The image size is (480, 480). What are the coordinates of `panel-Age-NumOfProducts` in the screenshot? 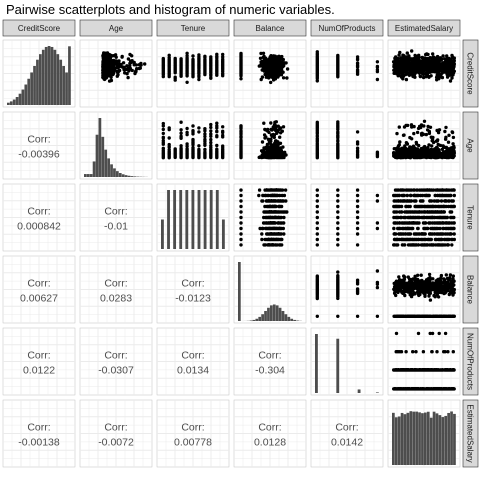 It's located at (347, 145).